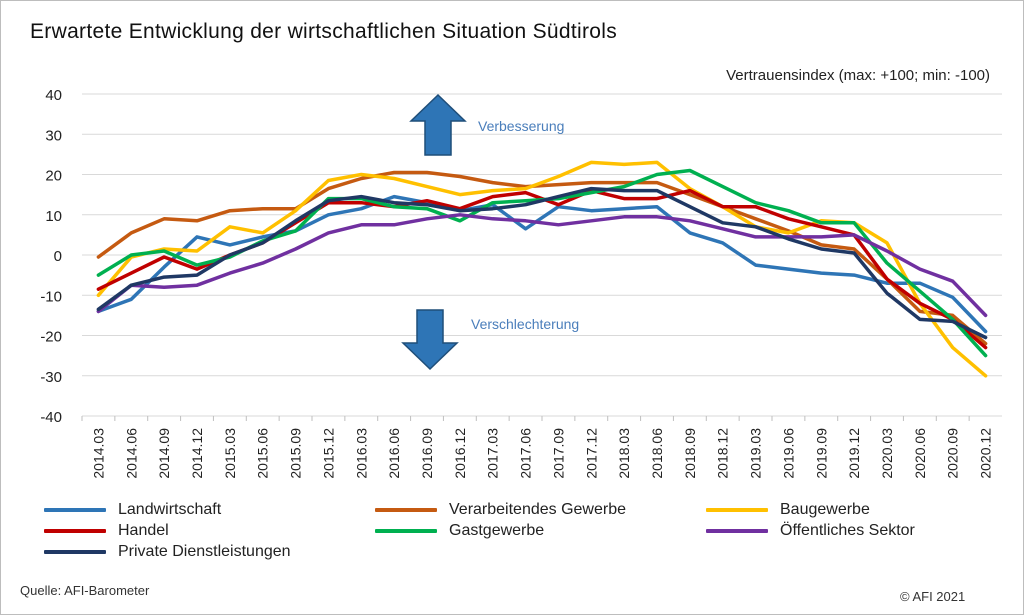 The width and height of the screenshot is (1024, 615). I want to click on chart-subtitle: Vertrauensindex (max: +100; min: -100), so click(858, 75).